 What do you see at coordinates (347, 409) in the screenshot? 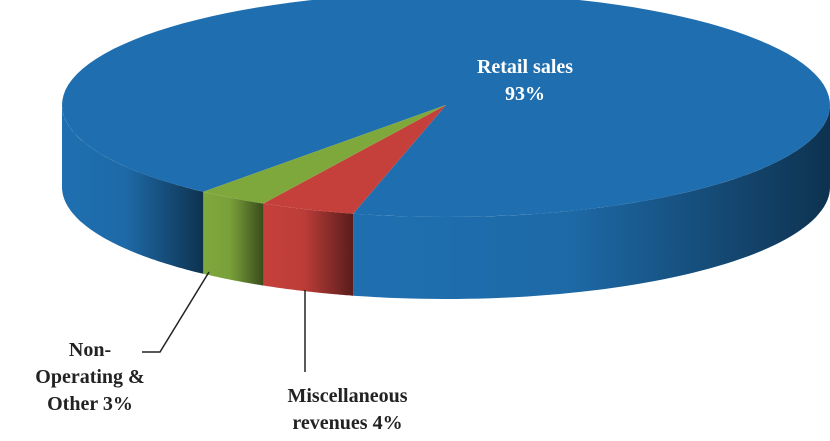
I see `slice-label: Miscellaneous revenues 4%` at bounding box center [347, 409].